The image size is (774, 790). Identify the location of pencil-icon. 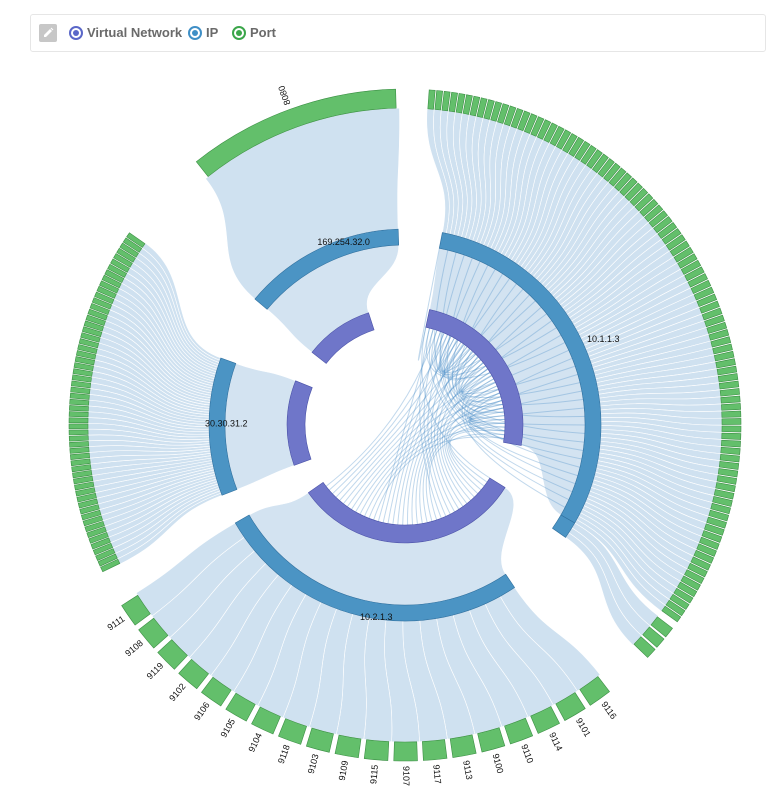
(49, 32).